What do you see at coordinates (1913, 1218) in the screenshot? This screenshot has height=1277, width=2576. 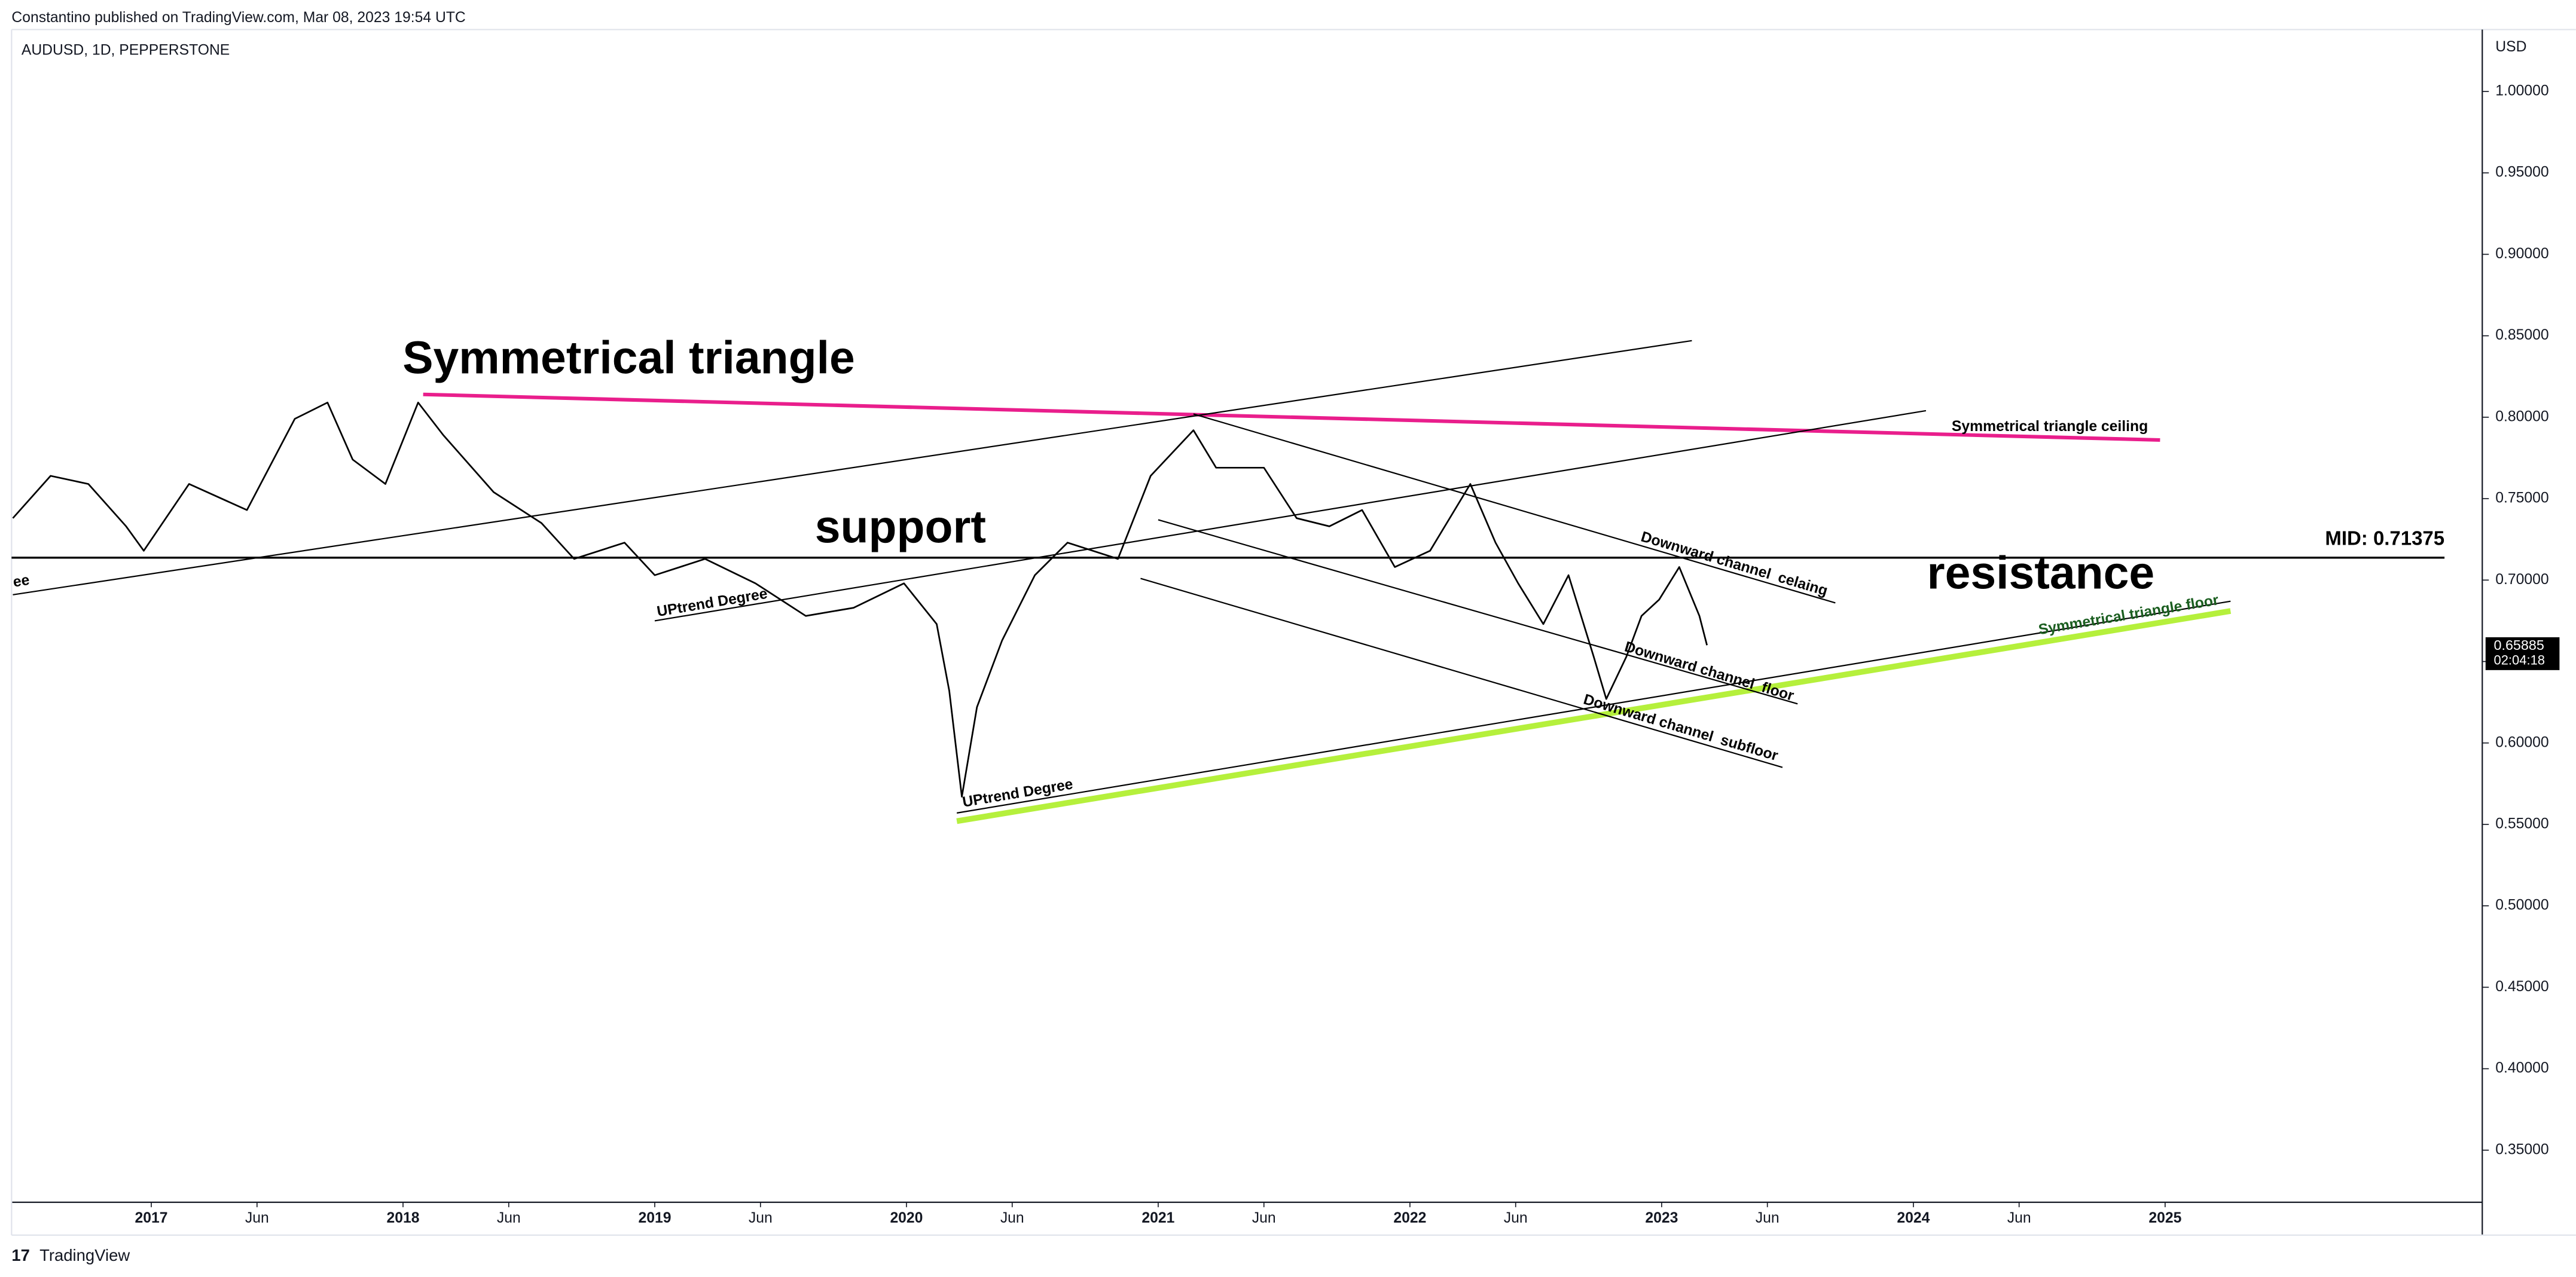 I see `x-tick-label: 2024` at bounding box center [1913, 1218].